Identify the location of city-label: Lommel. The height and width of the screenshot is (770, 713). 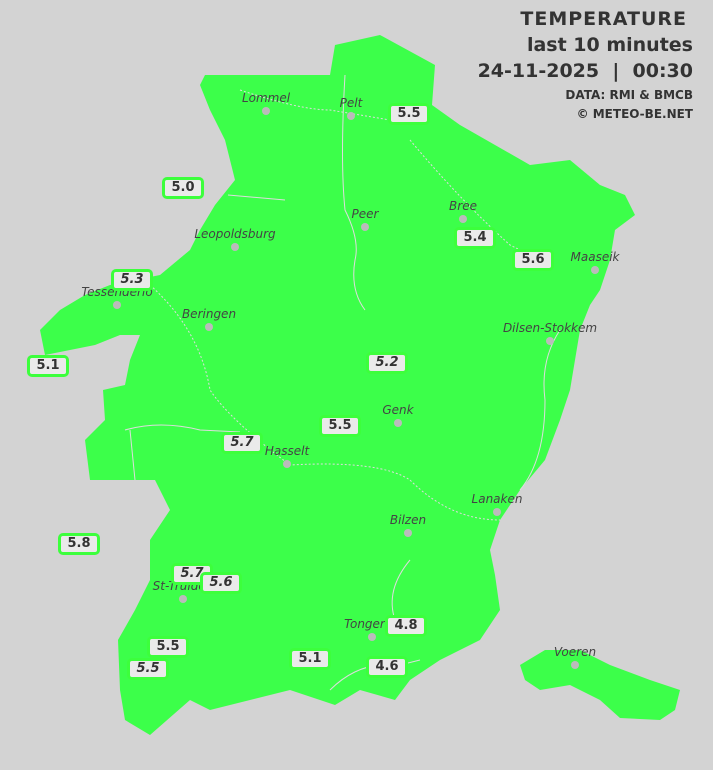
(266, 98).